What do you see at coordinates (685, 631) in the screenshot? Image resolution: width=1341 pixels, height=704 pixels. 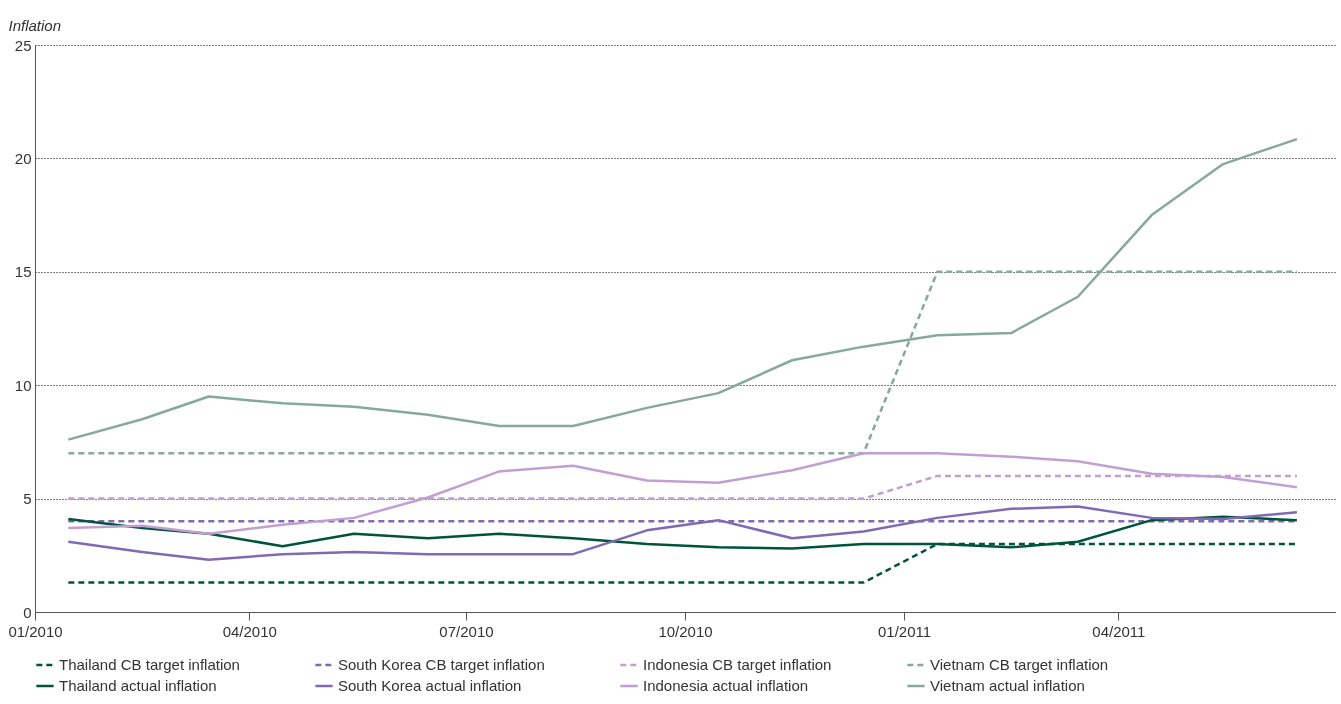 I see `x-tick-label: 10/2010` at bounding box center [685, 631].